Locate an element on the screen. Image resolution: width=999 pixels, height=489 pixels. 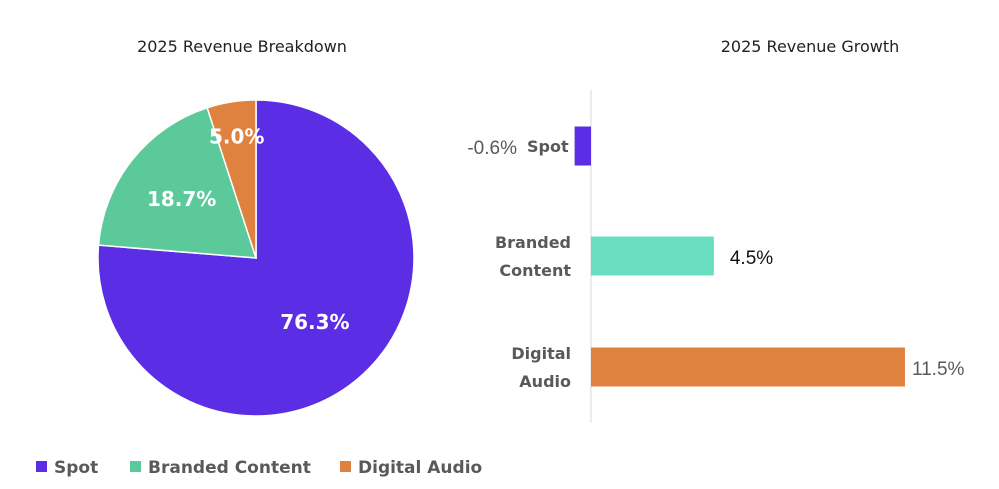
legend: Spot Branded Content Digital Audio is located at coordinates (259, 468).